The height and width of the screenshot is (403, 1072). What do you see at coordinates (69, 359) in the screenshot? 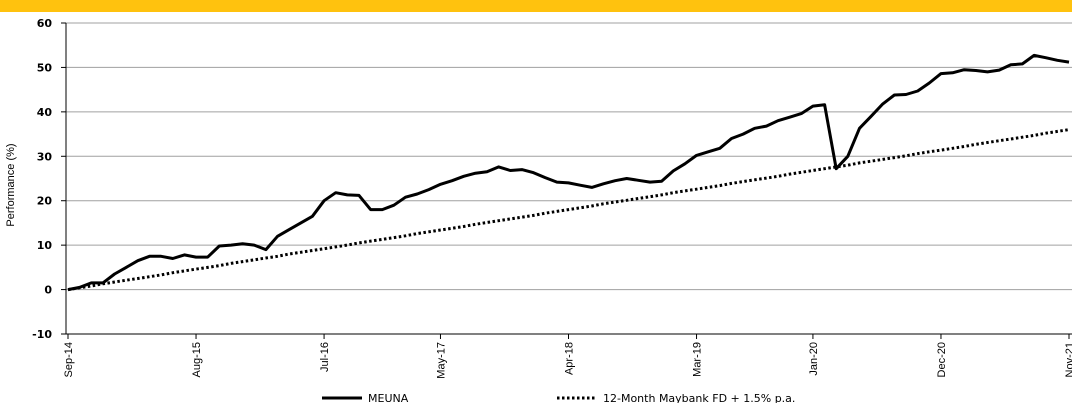
I see `x-tick-label: Sep-14` at bounding box center [69, 359].